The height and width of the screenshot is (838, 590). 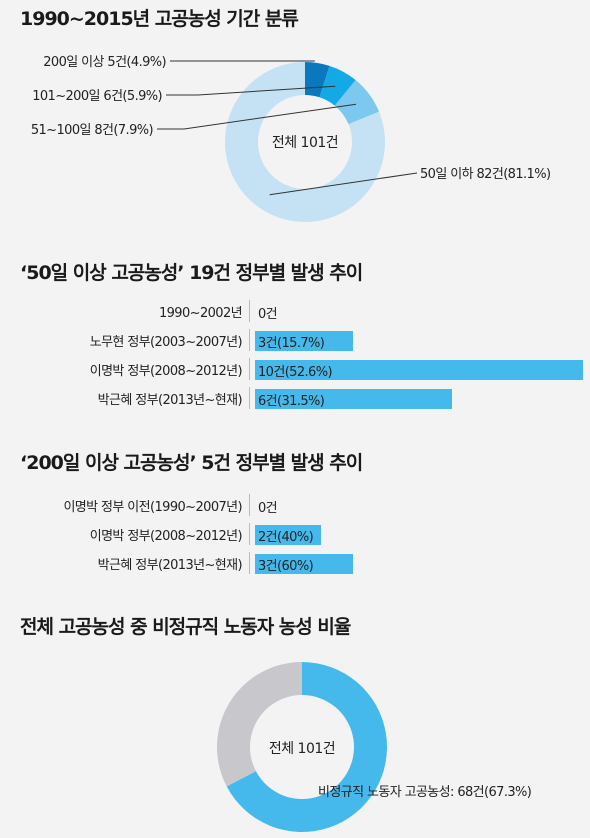 I want to click on bar1-row-0: 1990~2002년 0건, so click(x=295, y=311).